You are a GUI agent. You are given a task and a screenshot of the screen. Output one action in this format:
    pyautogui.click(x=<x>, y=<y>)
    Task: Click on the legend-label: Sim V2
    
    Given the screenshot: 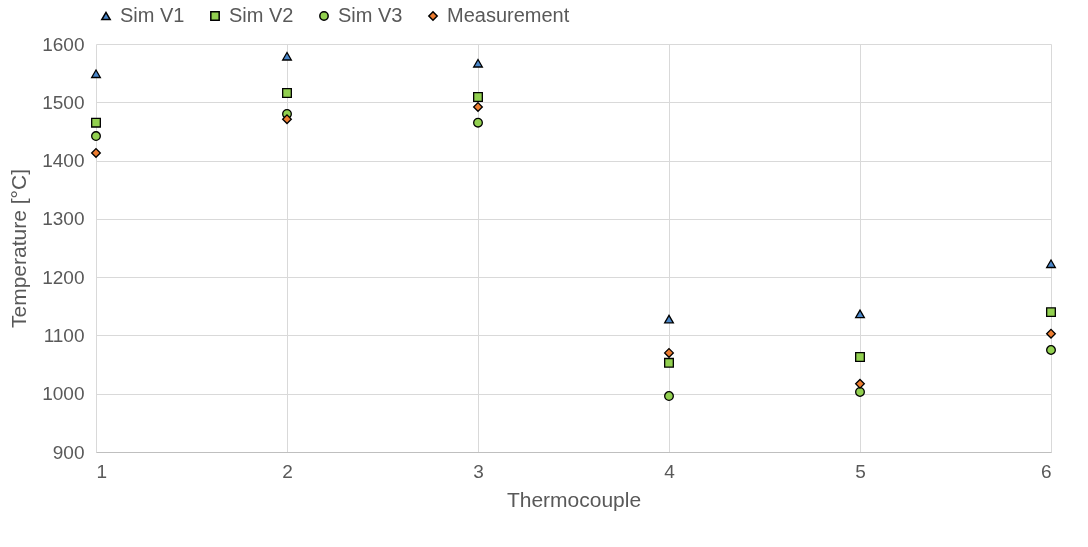 What is the action you would take?
    pyautogui.click(x=261, y=15)
    